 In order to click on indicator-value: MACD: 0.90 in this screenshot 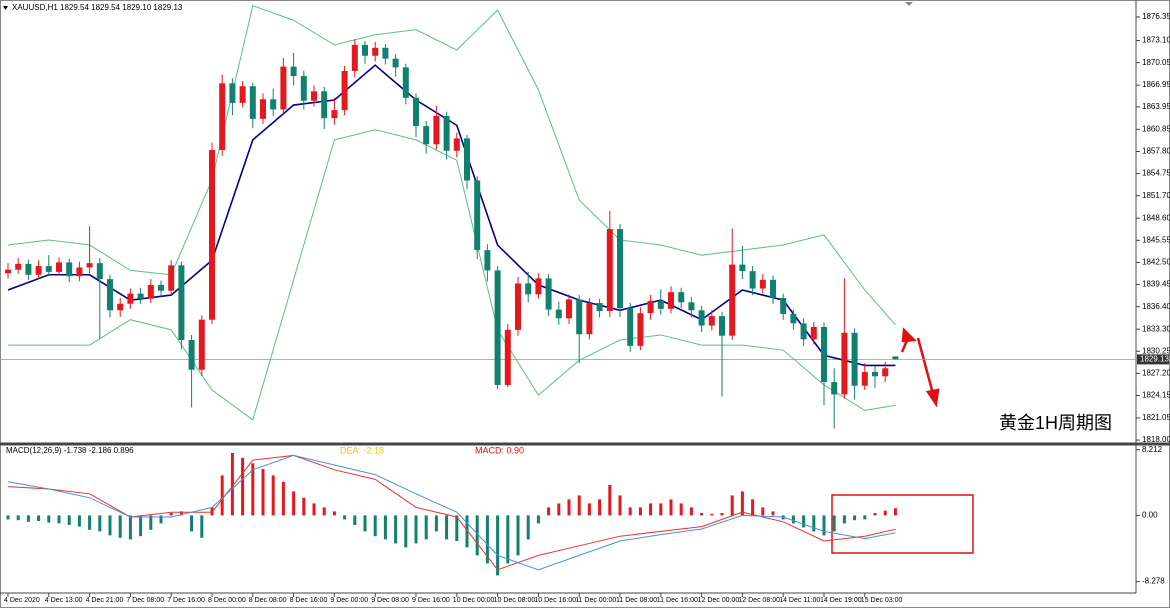, I will do `click(499, 450)`.